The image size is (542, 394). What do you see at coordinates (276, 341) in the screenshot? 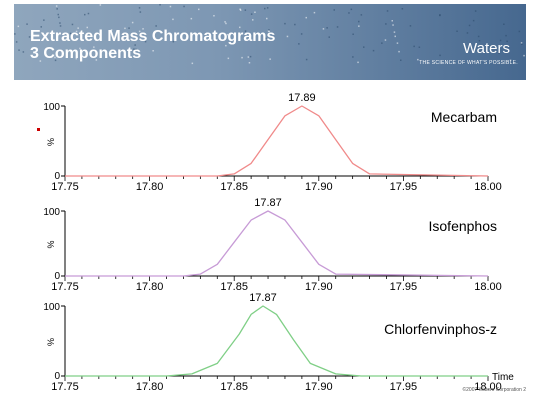
I see `chromatogram-trace-chlorfenvinphos-z` at bounding box center [276, 341].